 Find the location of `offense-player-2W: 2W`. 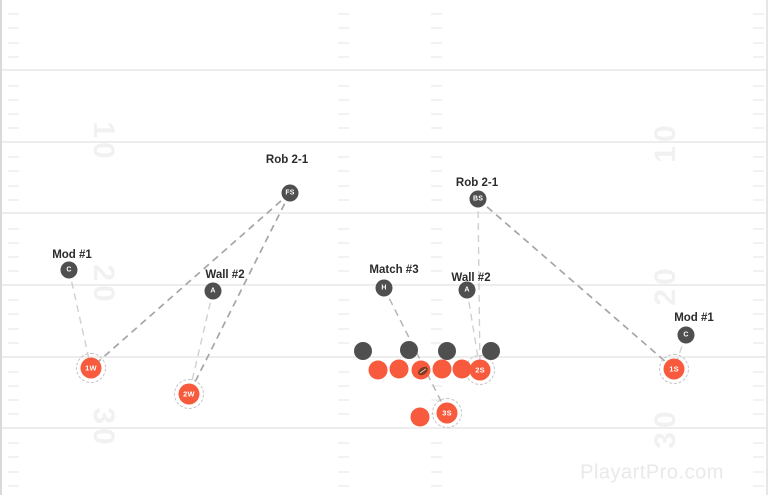

offense-player-2W: 2W is located at coordinates (189, 394).